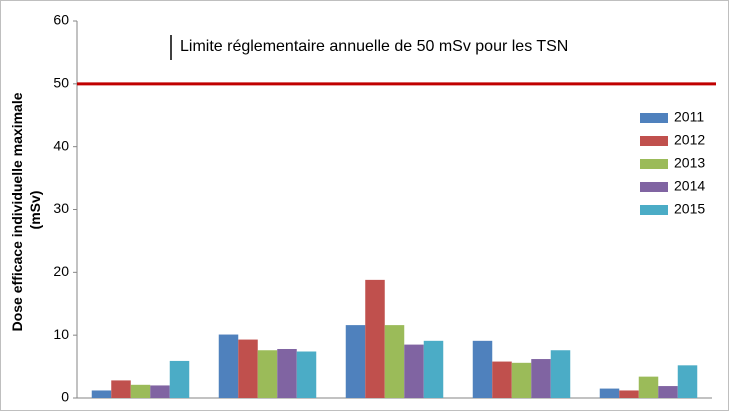 This screenshot has height=416, width=729. I want to click on legend-label: 2015, so click(689, 209).